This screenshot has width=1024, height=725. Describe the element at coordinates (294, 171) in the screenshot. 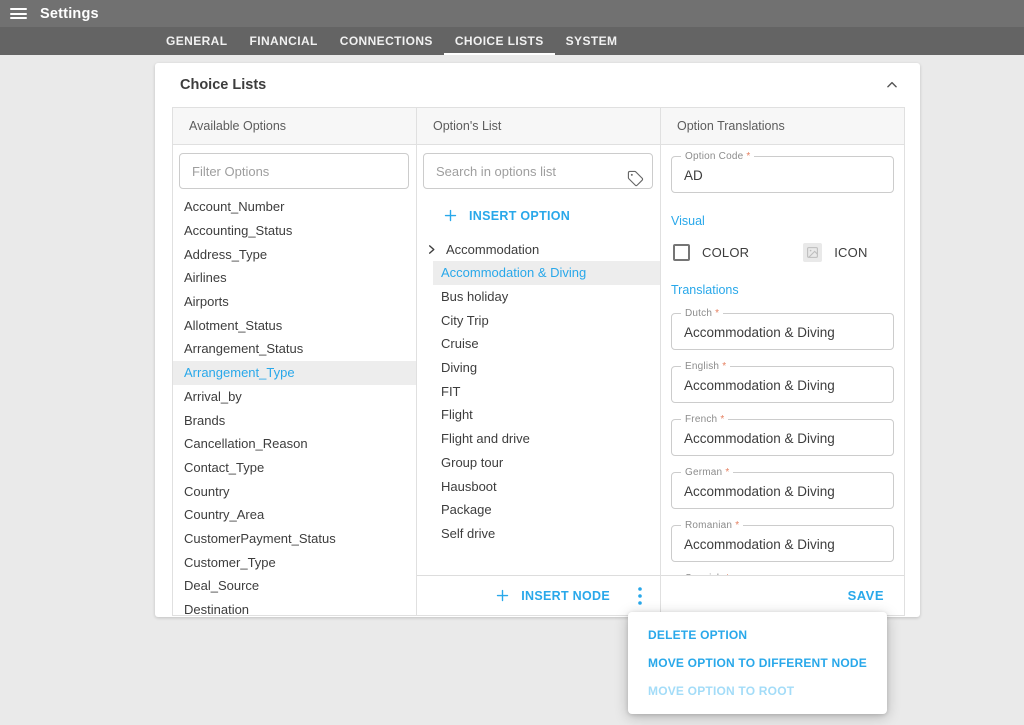

I see `filter-options-input` at that location.